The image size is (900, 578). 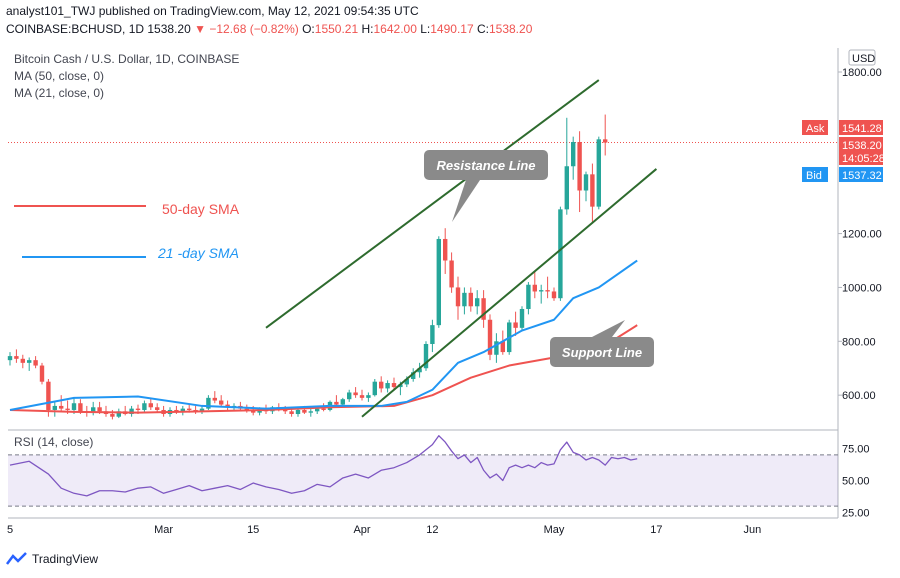 I want to click on support-callout, so click(x=602, y=352).